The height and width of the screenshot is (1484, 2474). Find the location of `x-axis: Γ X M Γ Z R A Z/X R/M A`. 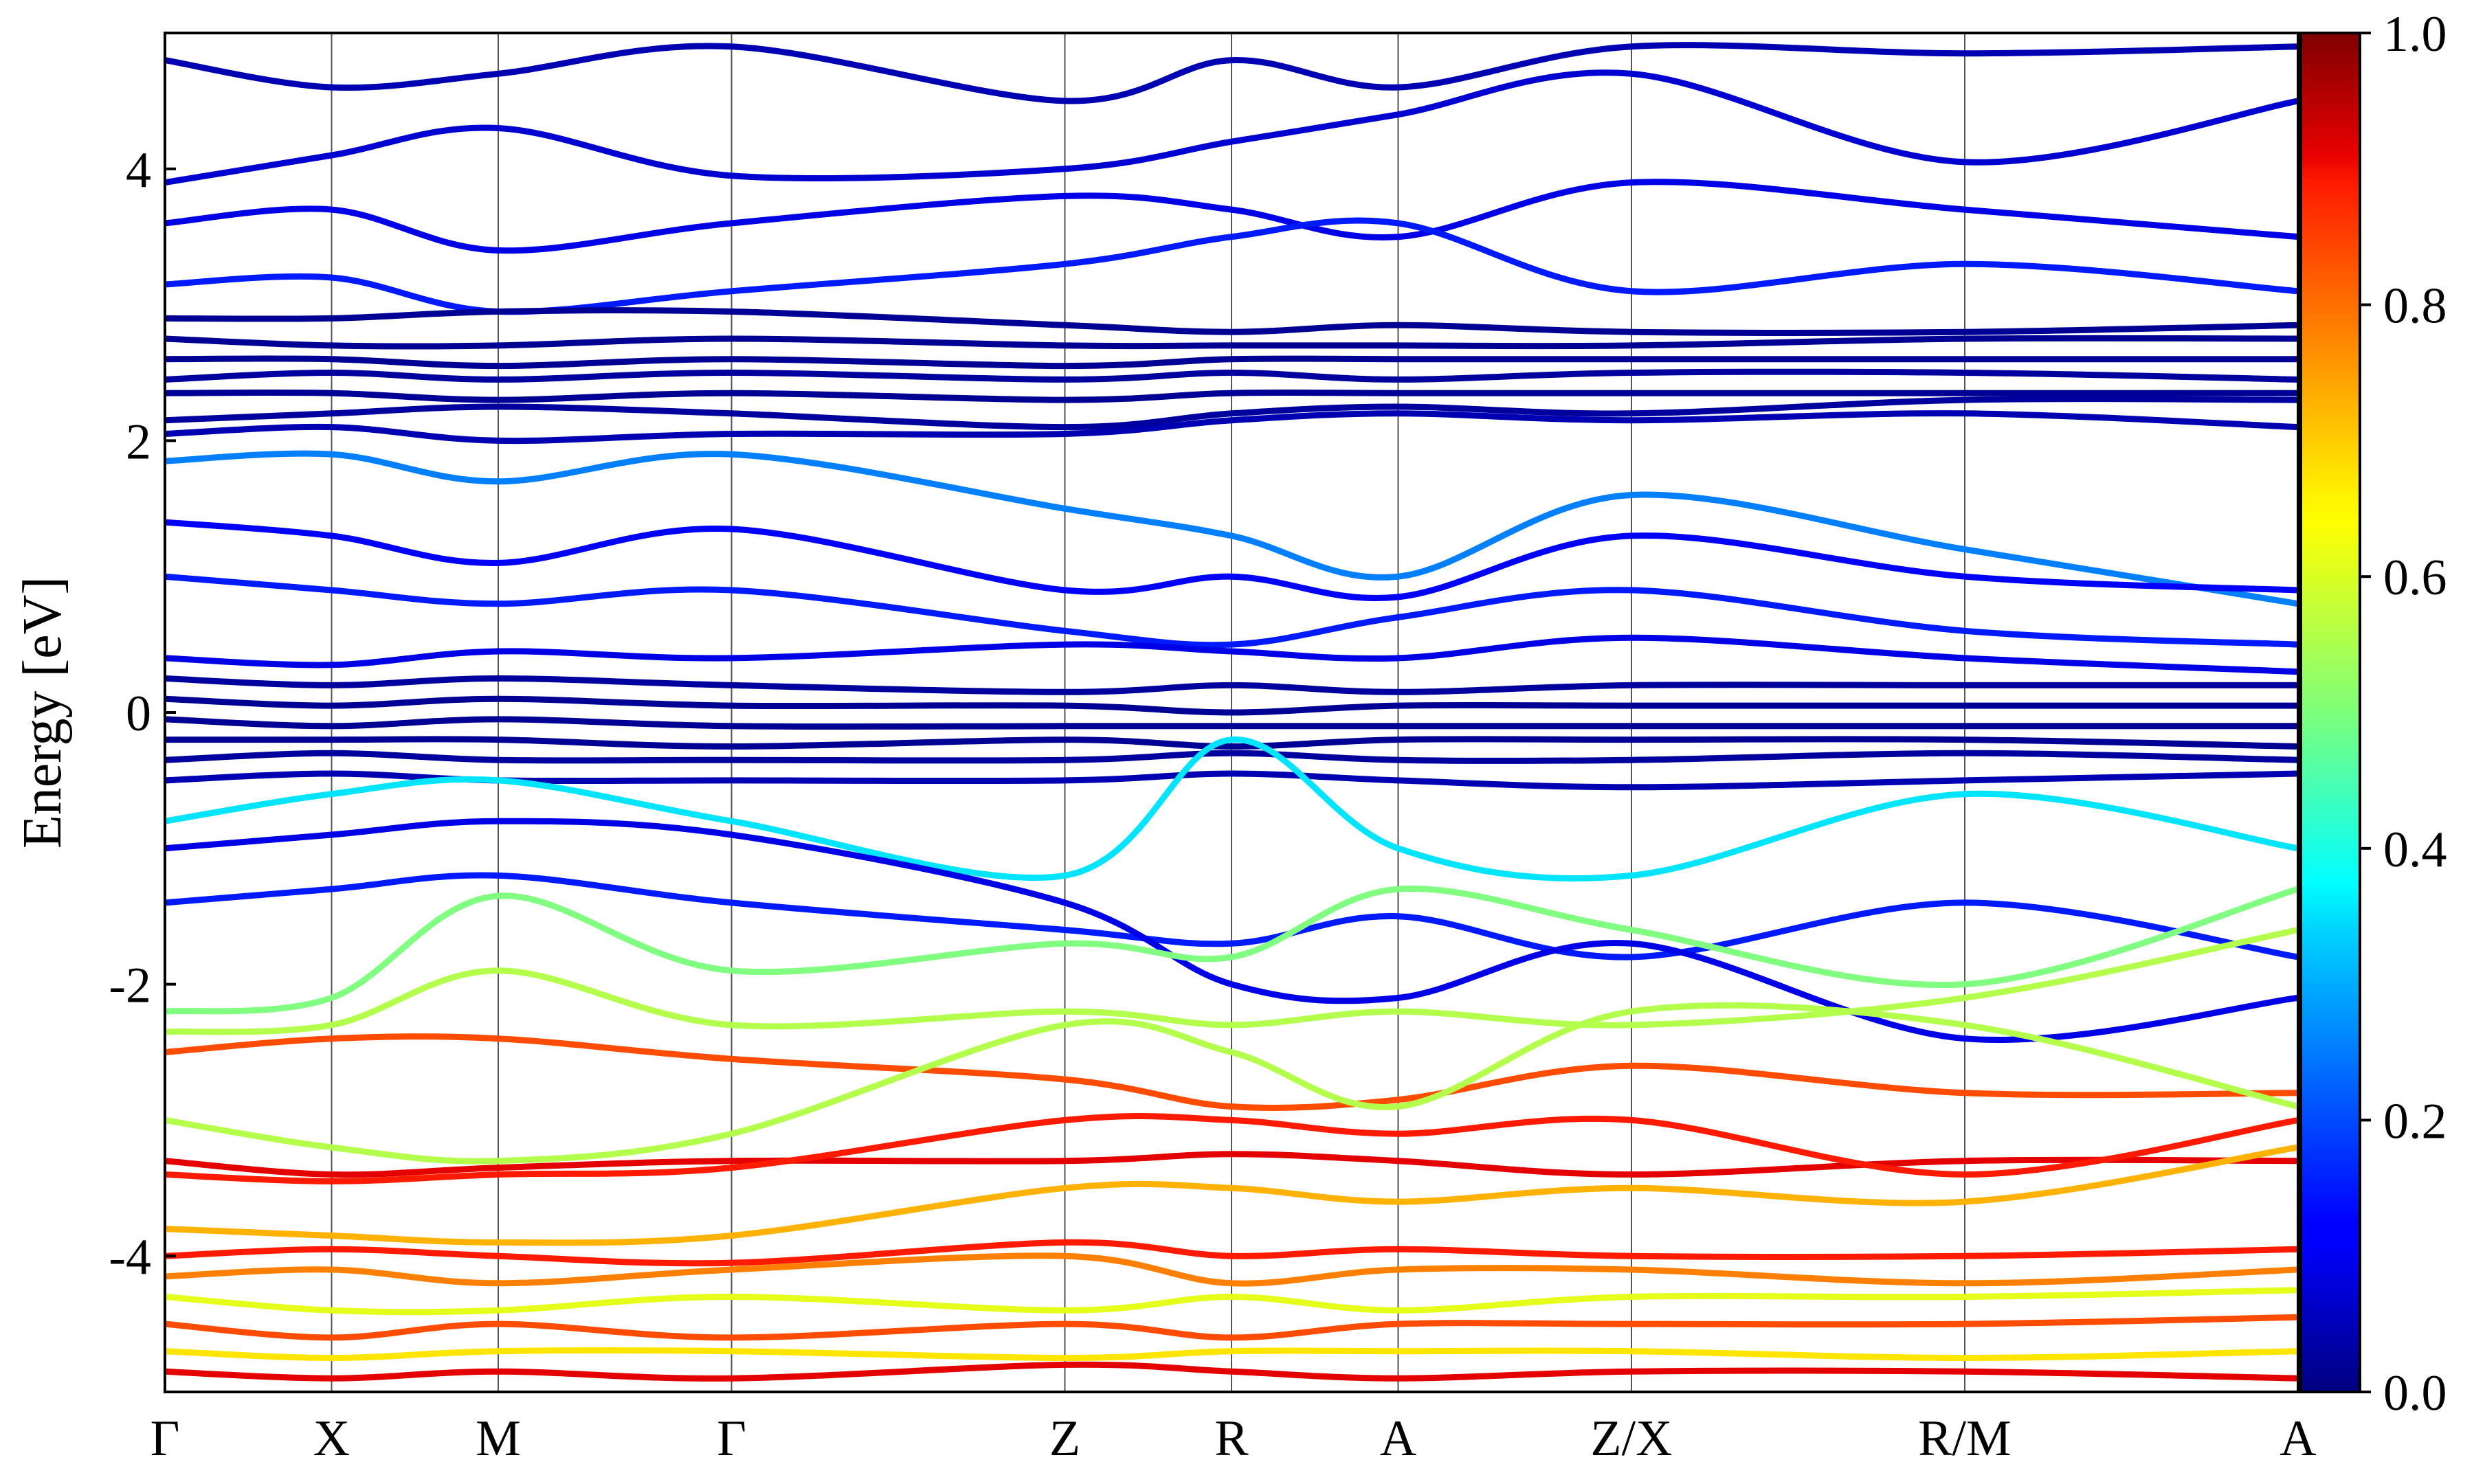

x-axis: Γ X M Γ Z R A Z/X R/M A is located at coordinates (1234, 1438).